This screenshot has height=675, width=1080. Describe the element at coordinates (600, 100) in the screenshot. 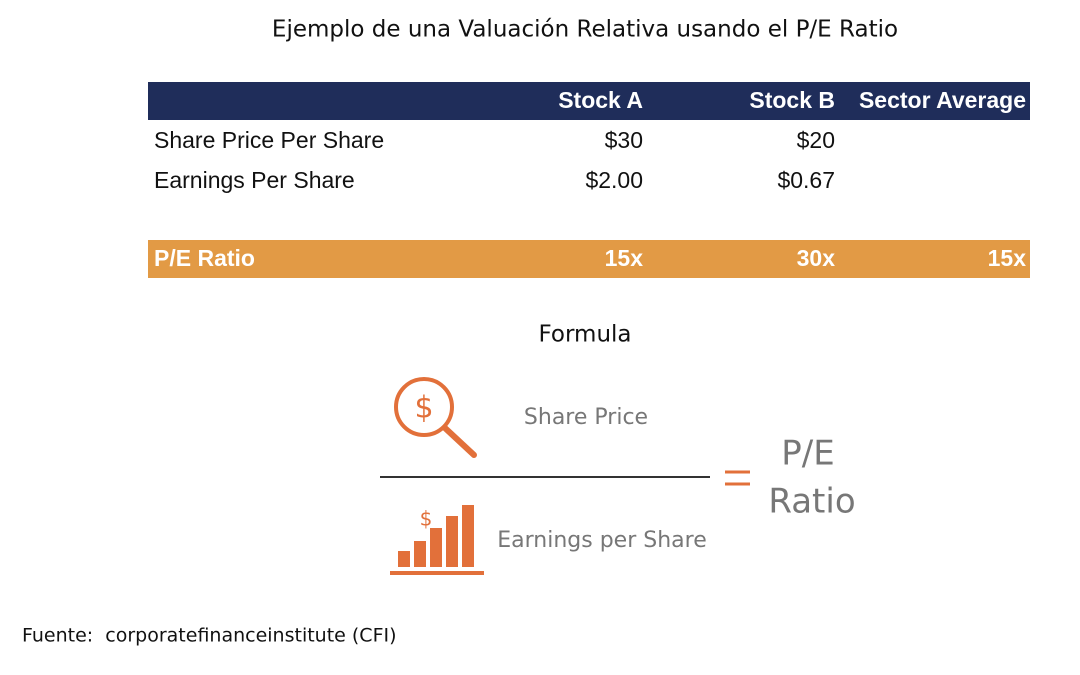

I see `column-header: Stock A` at that location.